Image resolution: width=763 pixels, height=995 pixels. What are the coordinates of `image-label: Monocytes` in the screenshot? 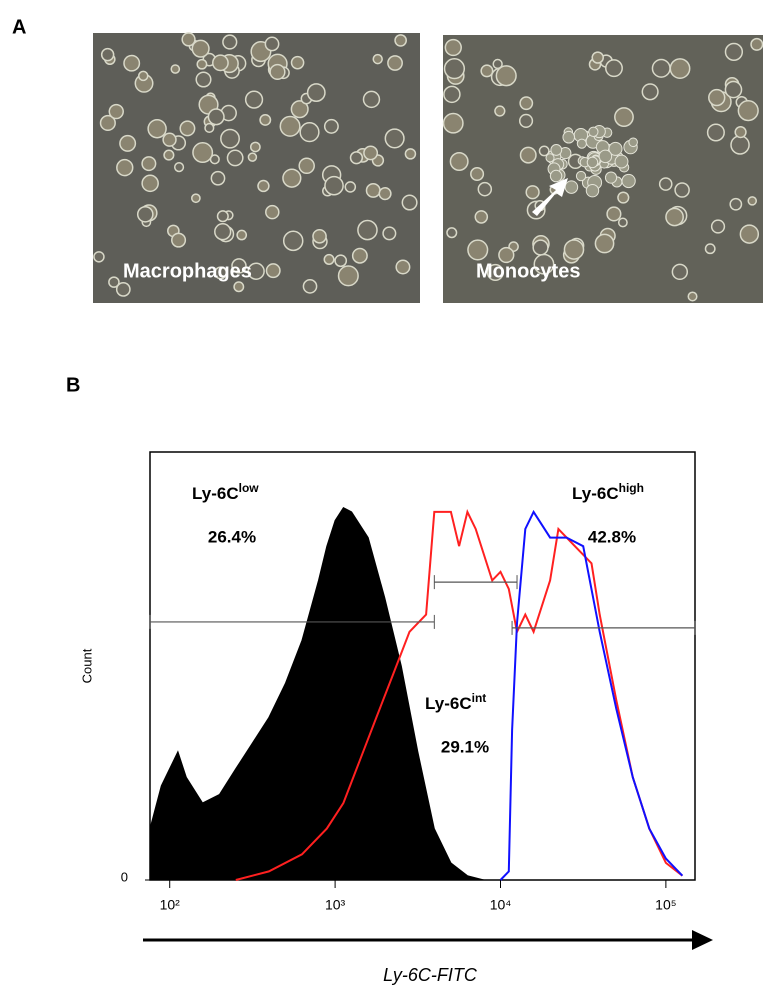 It's located at (528, 271).